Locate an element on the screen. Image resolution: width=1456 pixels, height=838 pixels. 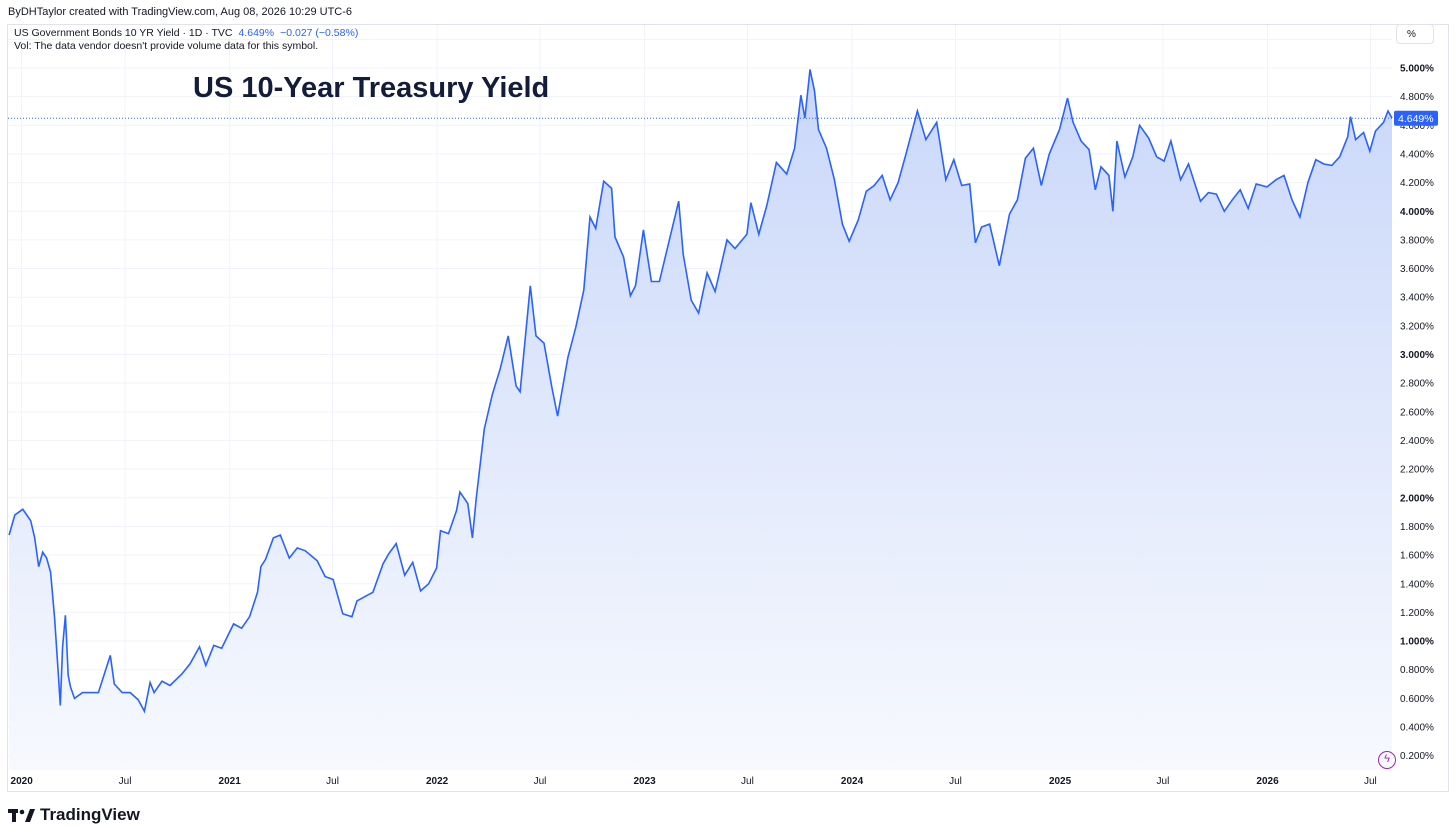
x-tick-label: 2024 is located at coordinates (852, 781).